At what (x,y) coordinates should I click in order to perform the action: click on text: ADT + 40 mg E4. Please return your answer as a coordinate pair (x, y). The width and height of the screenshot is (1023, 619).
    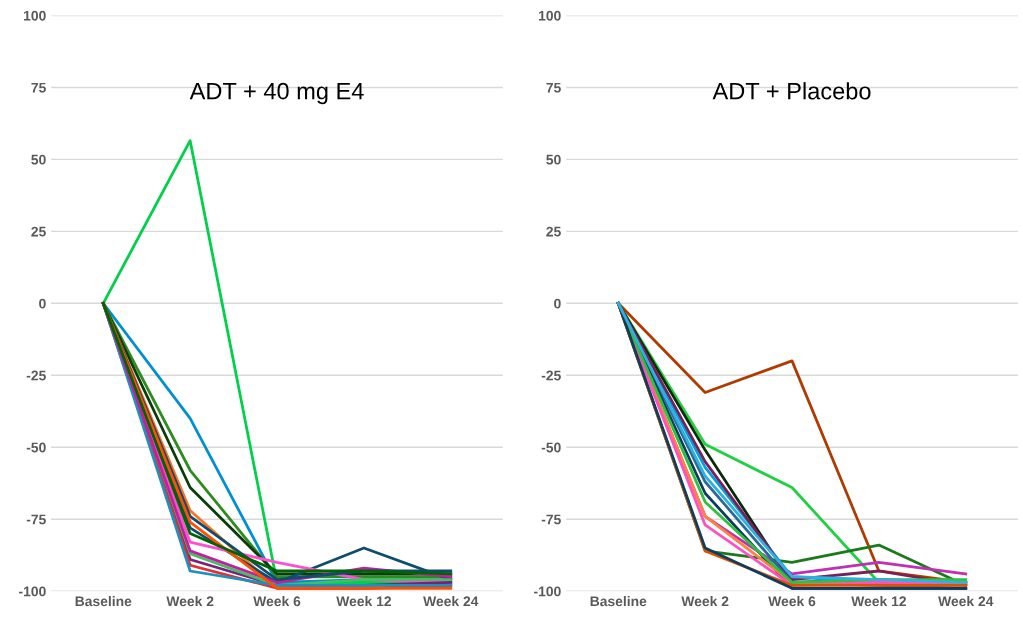
    Looking at the image, I should click on (276, 93).